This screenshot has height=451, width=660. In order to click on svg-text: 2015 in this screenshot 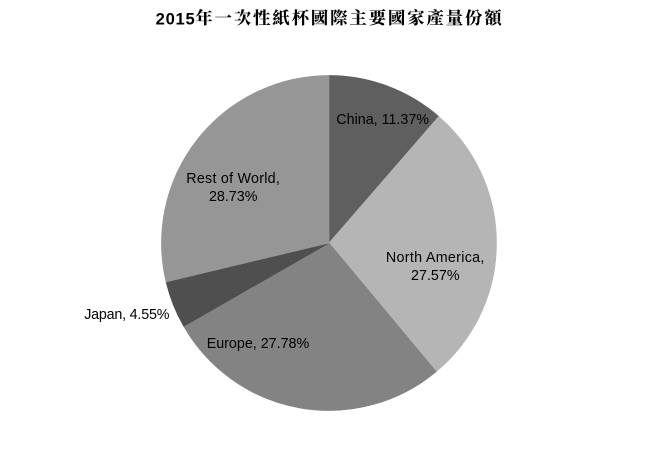, I will do `click(176, 18)`.